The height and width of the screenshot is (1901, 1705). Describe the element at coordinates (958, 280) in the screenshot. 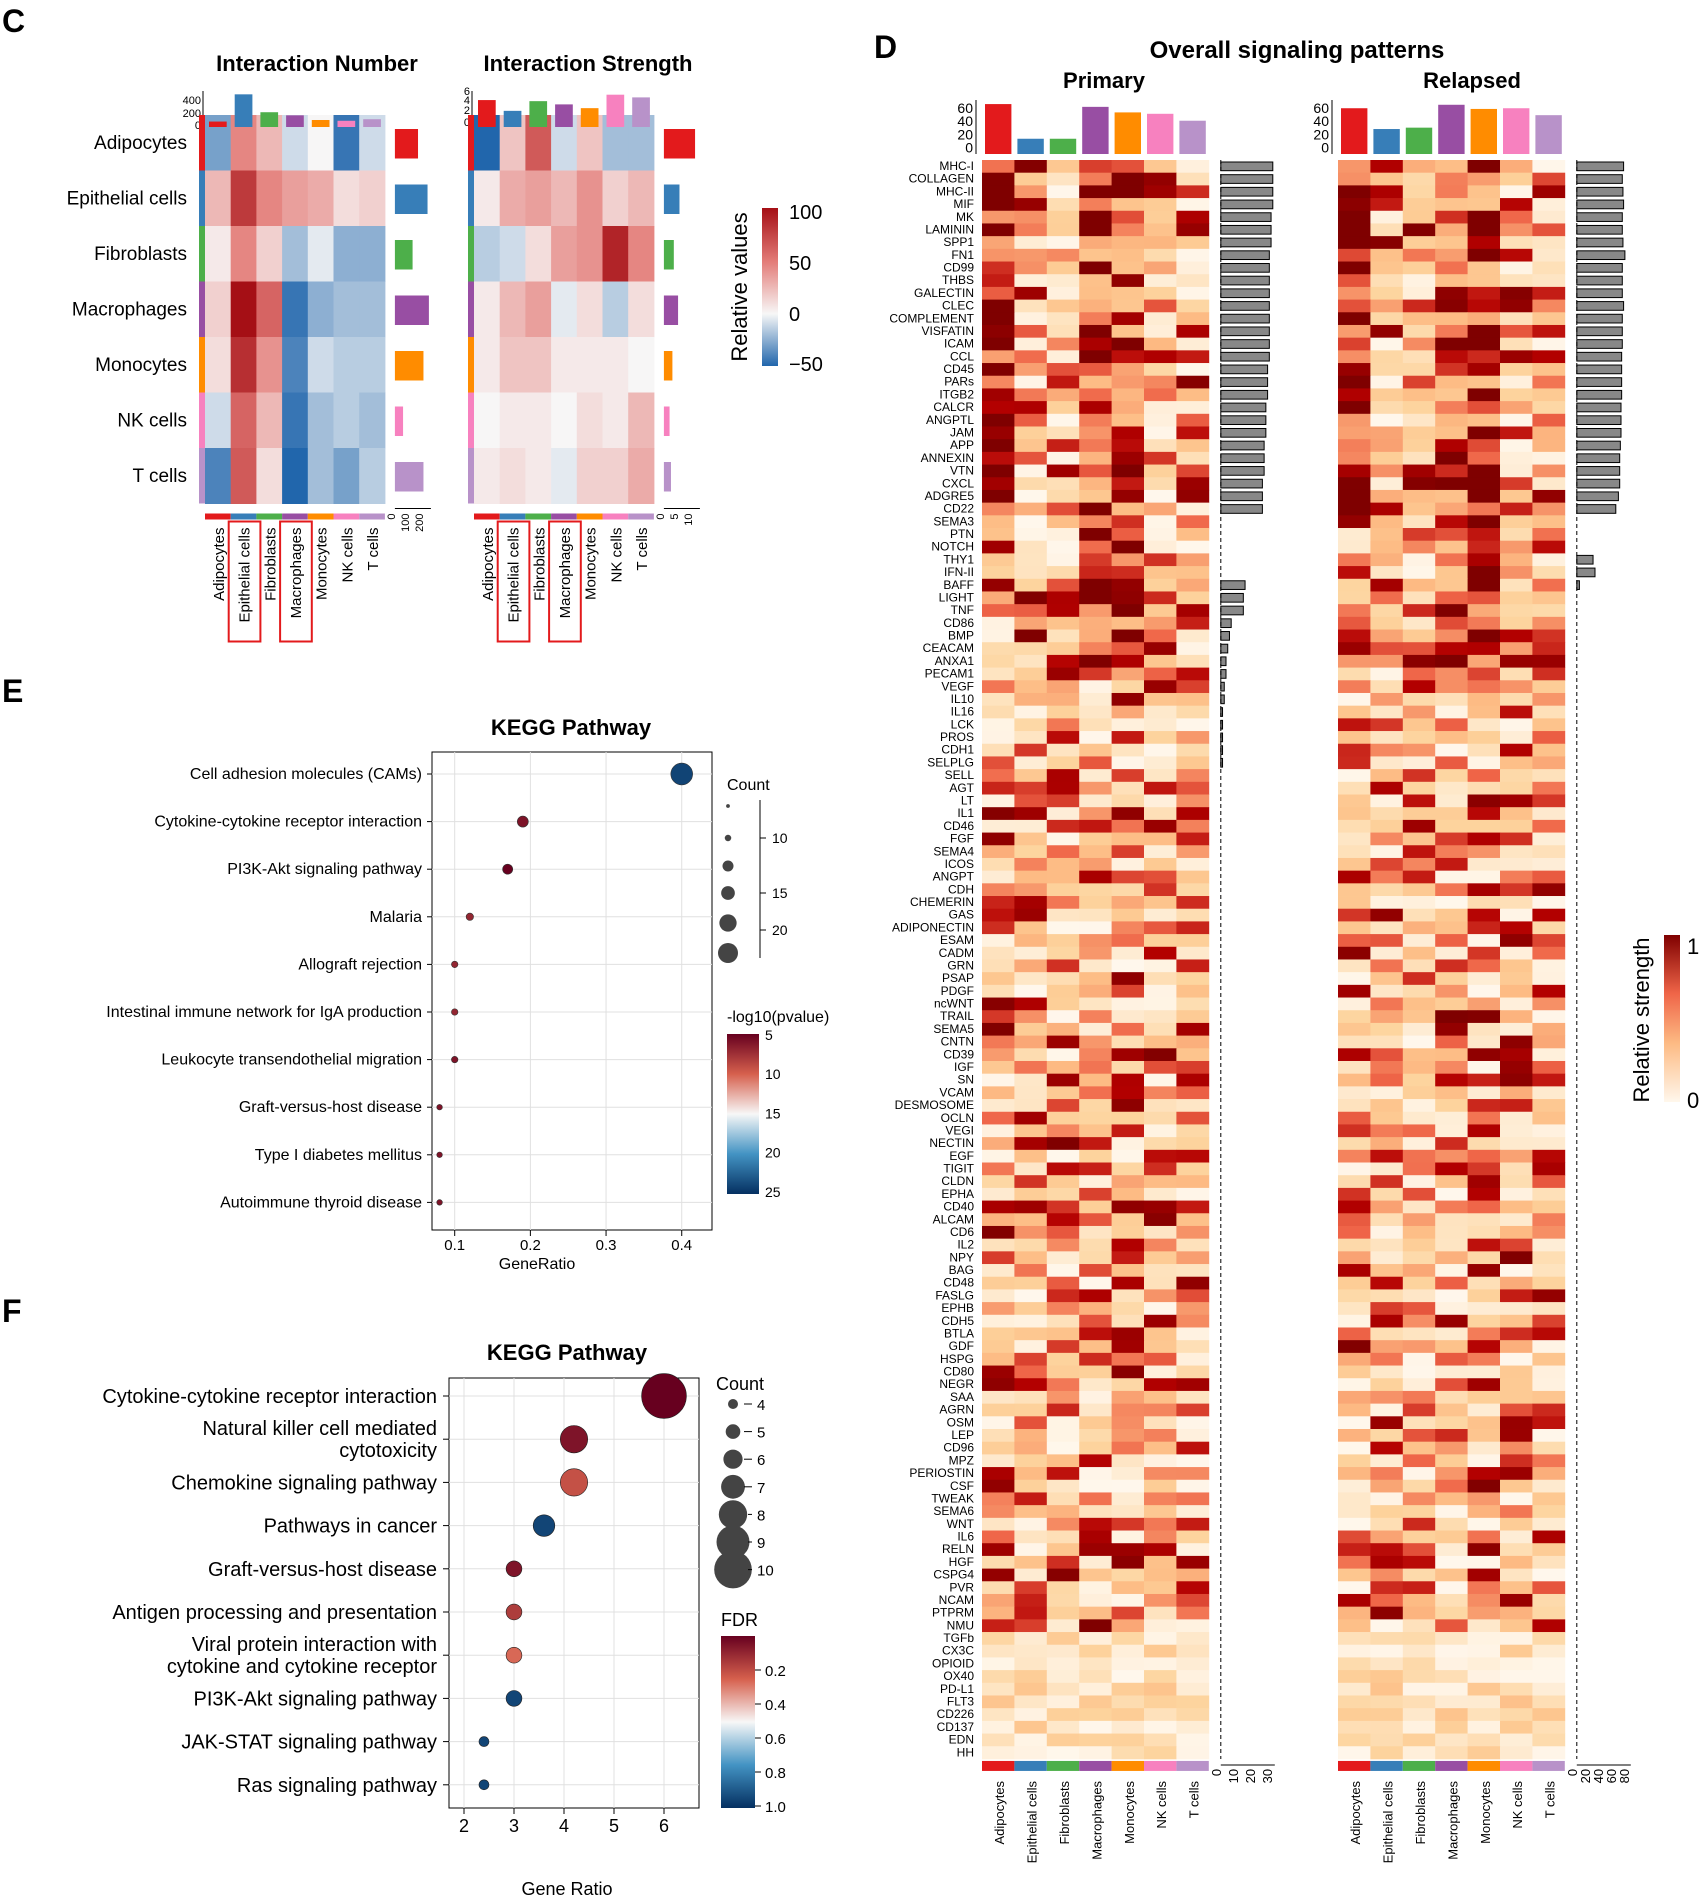

I see `d-row-label: THBS` at that location.